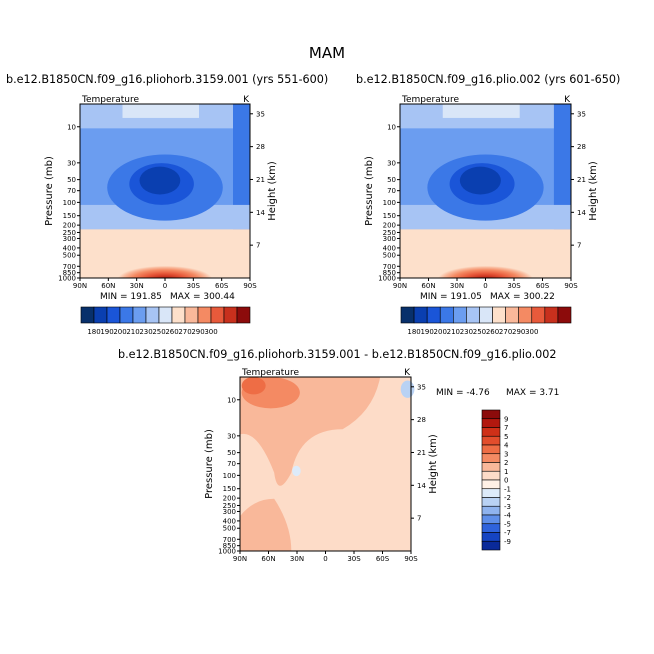 The height and width of the screenshot is (654, 654). I want to click on panel1-ytick-label: 100, so click(69, 203).